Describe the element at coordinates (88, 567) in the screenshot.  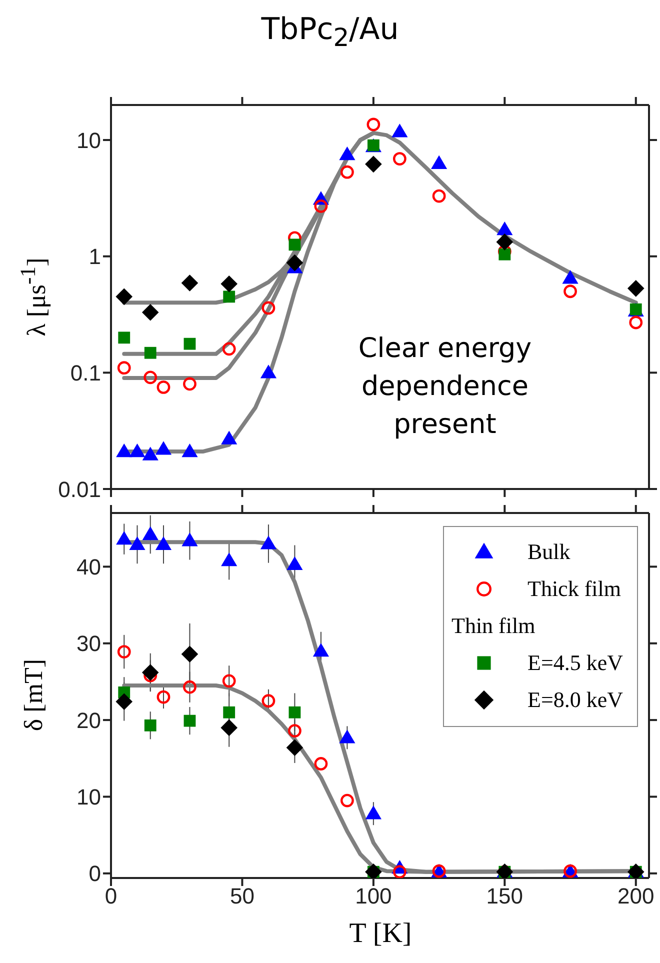
I see `y-tick-label: 40` at that location.